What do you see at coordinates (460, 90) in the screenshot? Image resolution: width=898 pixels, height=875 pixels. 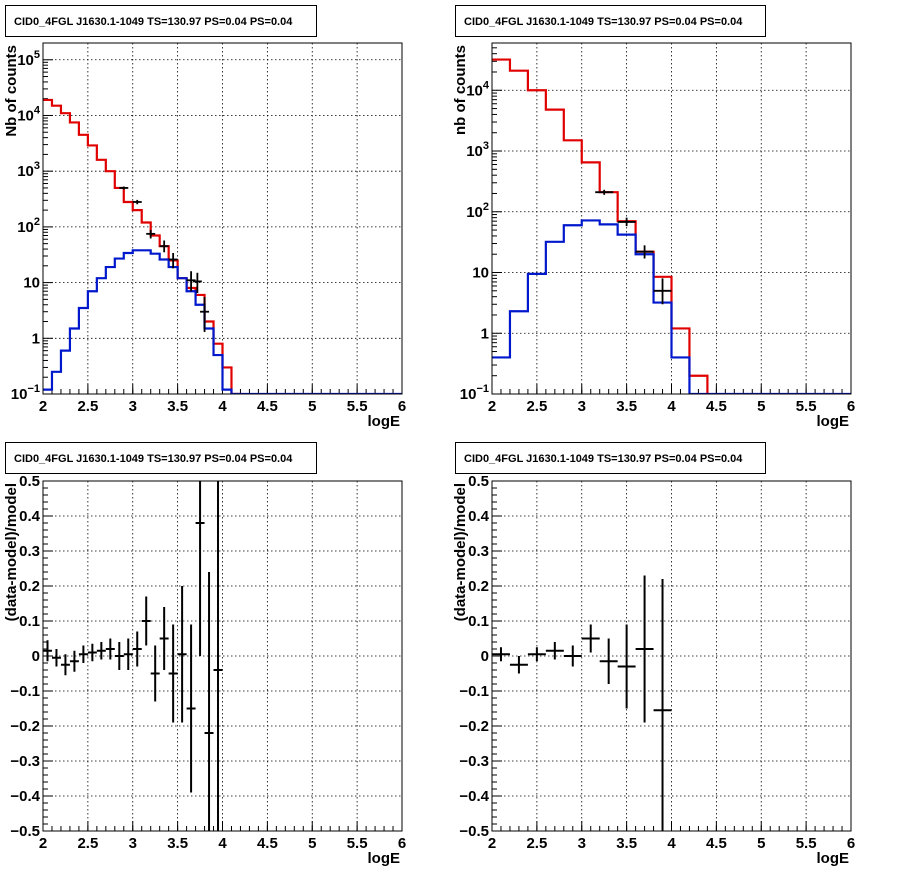 I see `y-axis-title: nb of counts` at bounding box center [460, 90].